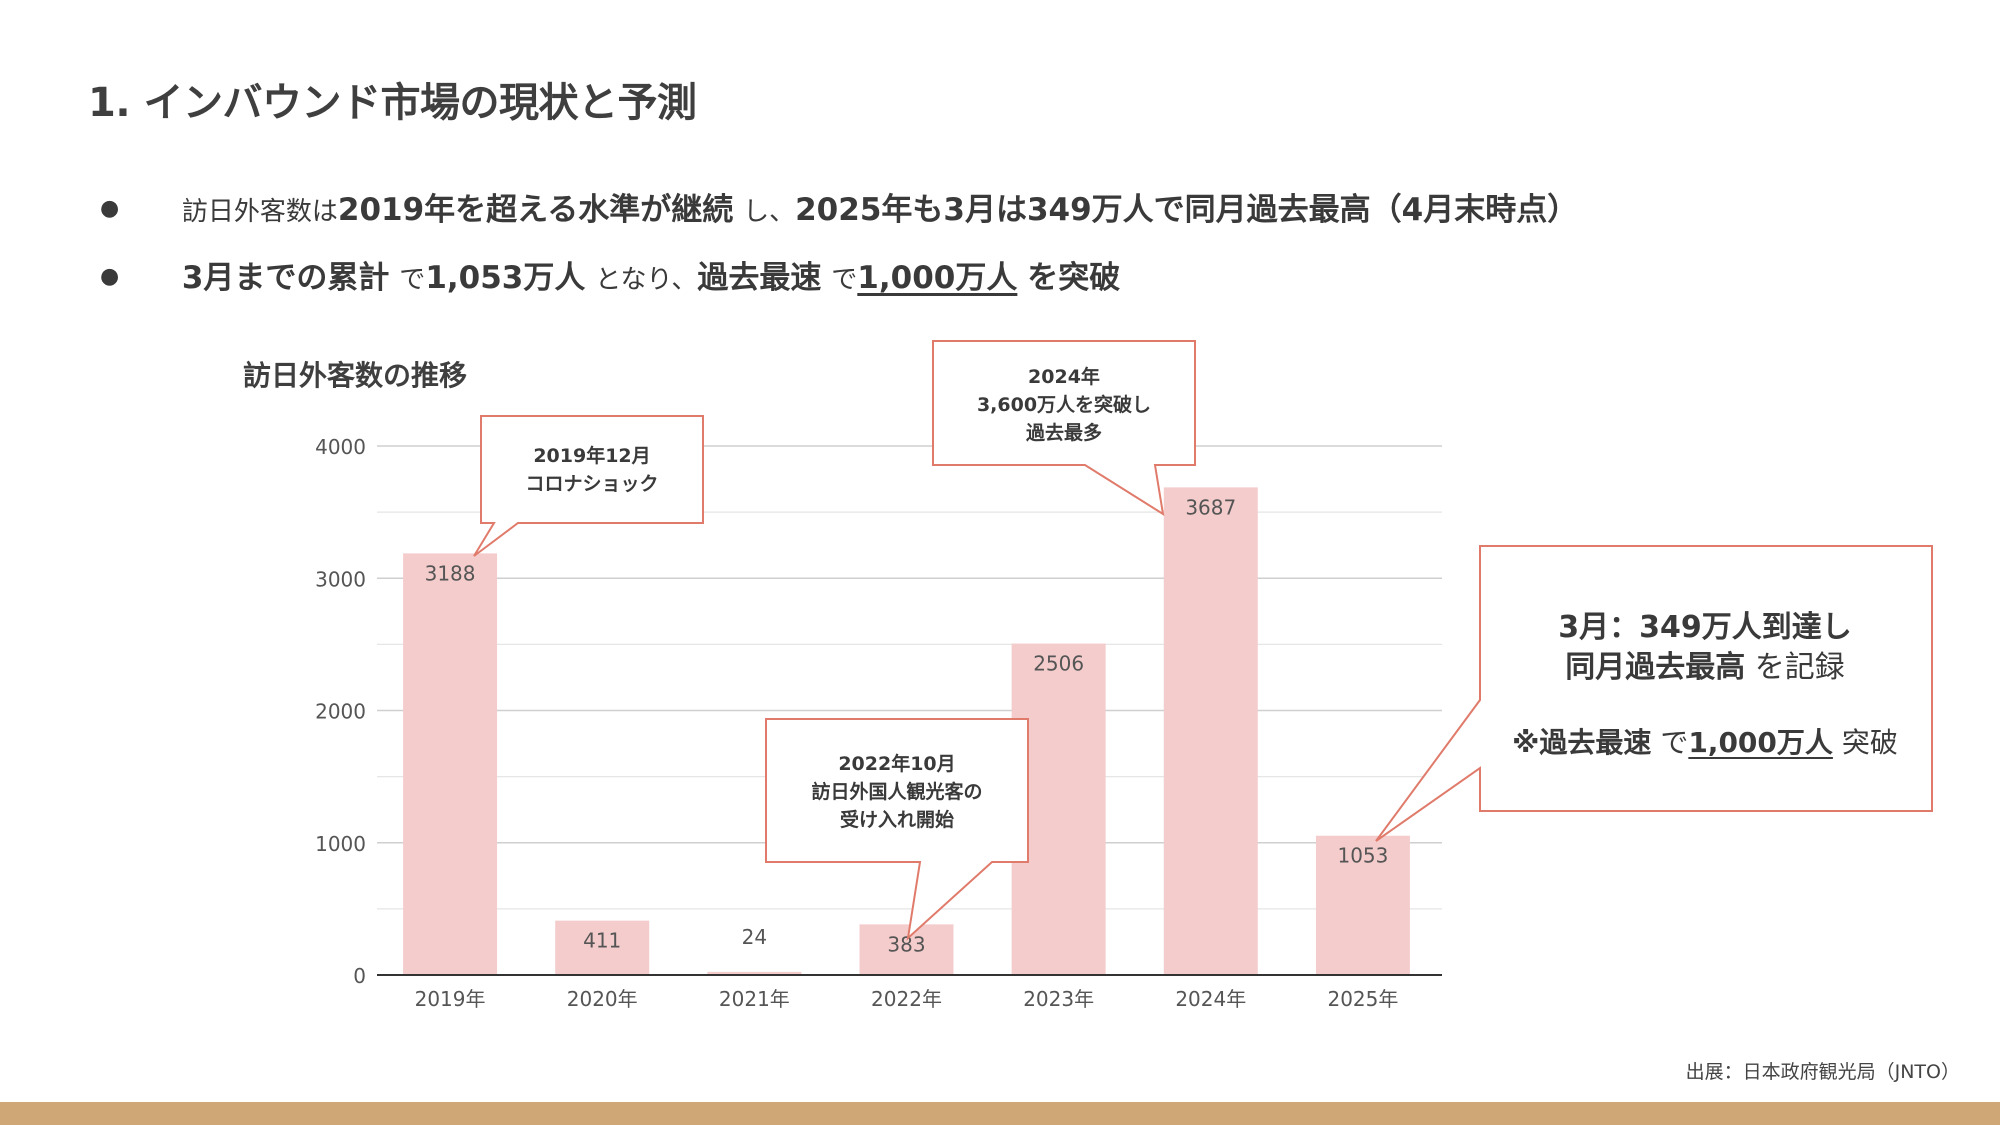  I want to click on bullet-1-text-c: し、, so click(769, 212).